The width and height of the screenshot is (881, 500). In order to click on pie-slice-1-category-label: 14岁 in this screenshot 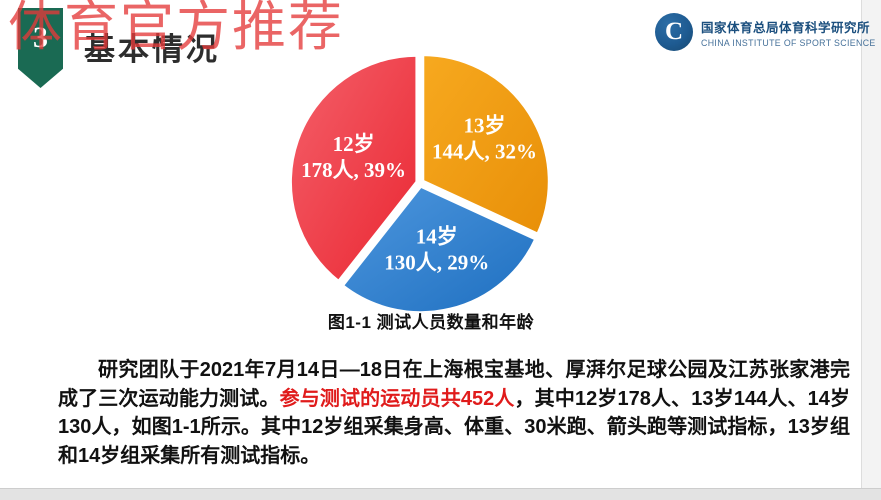, I will do `click(437, 237)`.